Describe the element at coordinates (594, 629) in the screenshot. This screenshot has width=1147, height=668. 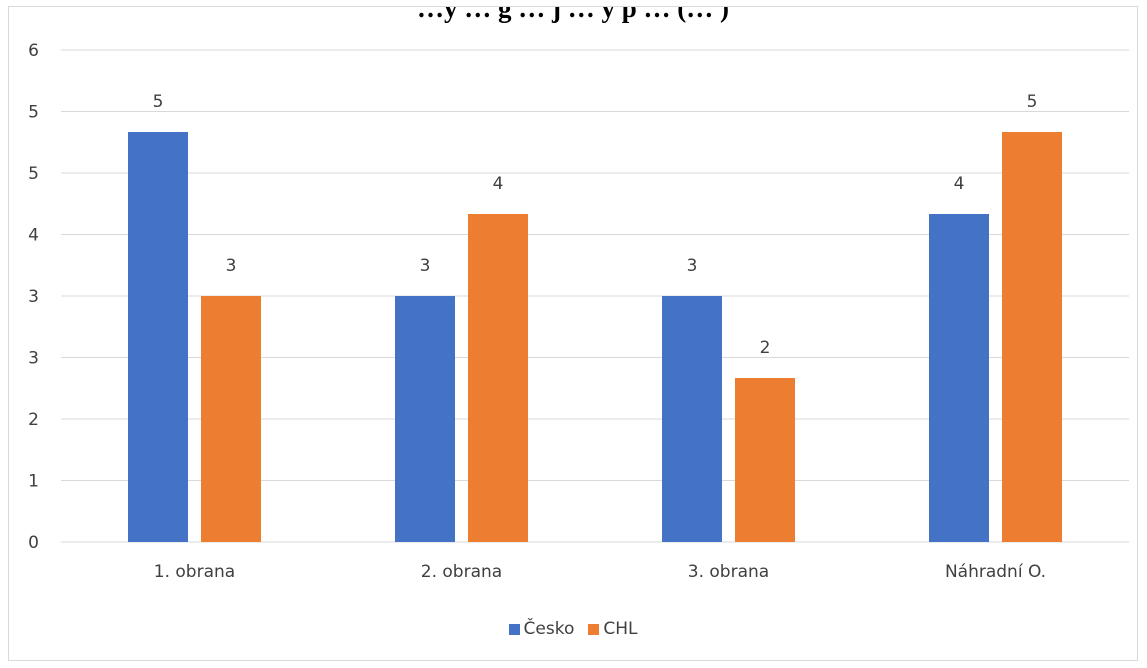
I see `legend-swatch-chl` at that location.